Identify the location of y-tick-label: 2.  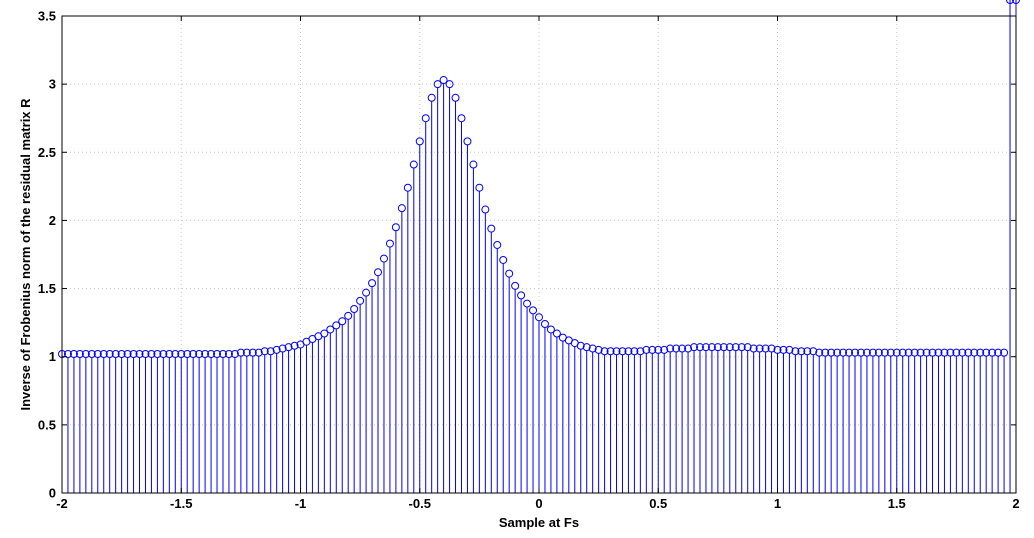
(52, 220).